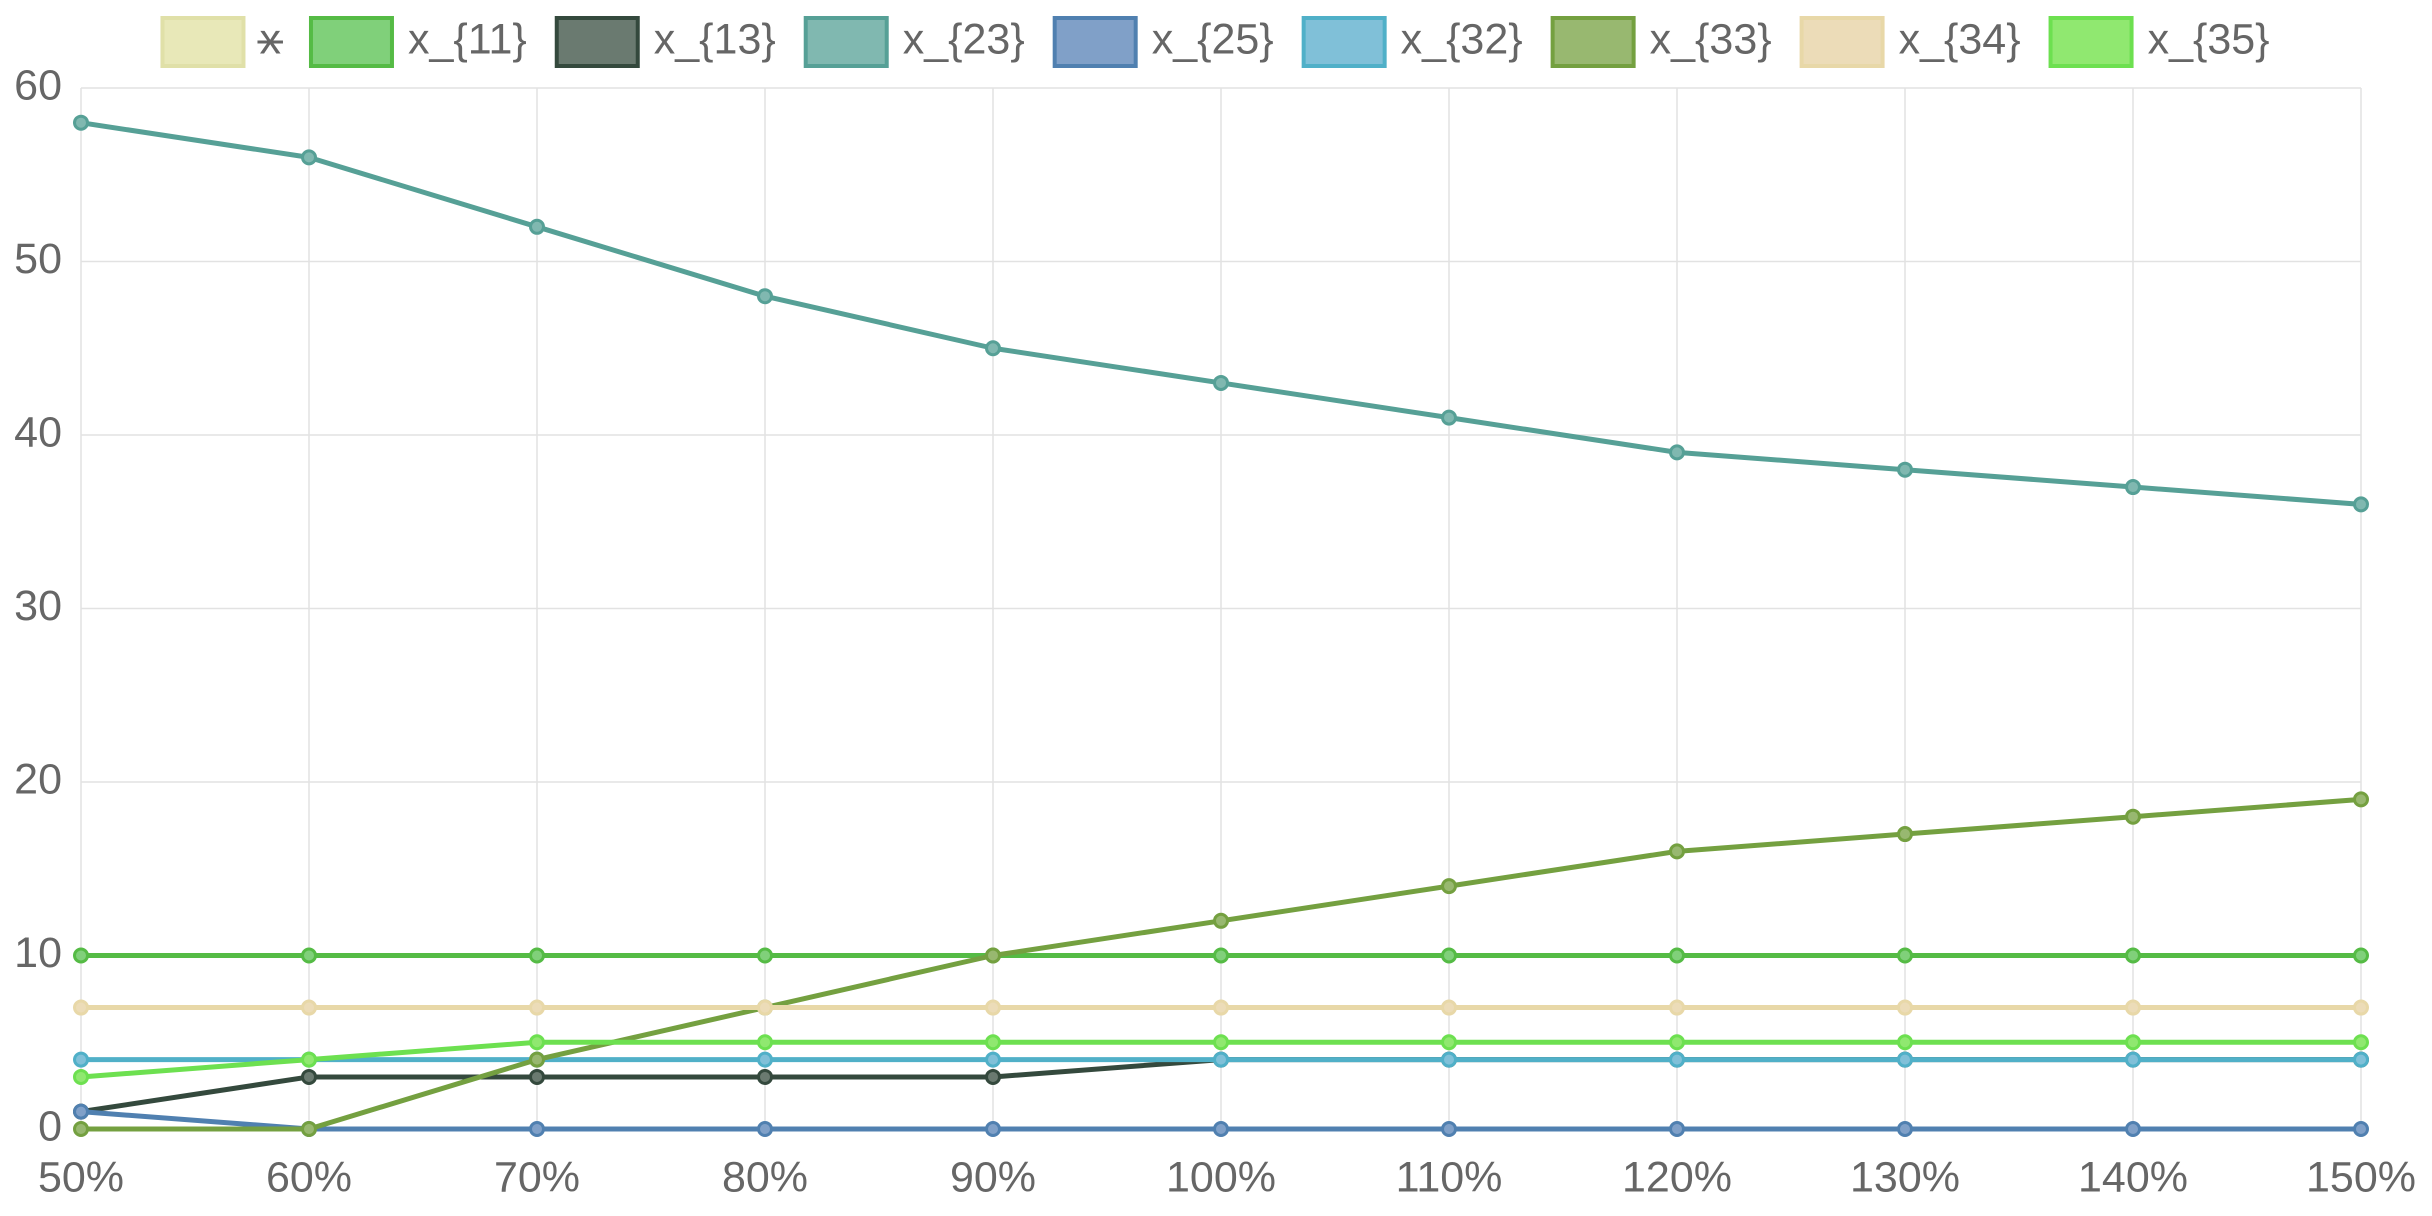  What do you see at coordinates (1163, 41) in the screenshot?
I see `legend-item: x_{25}` at bounding box center [1163, 41].